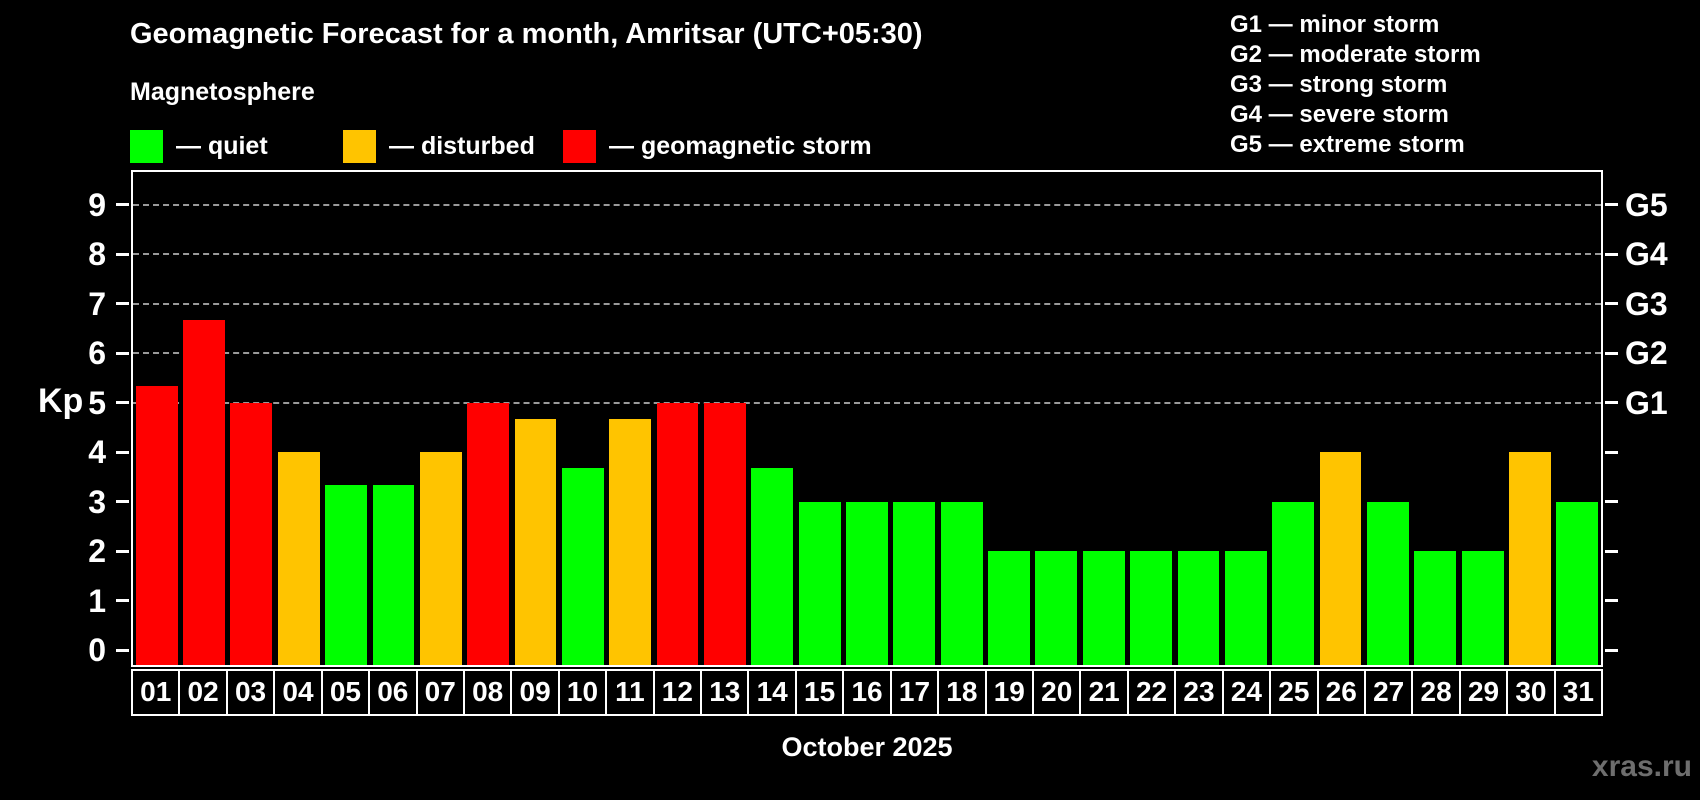 The height and width of the screenshot is (800, 1700). What do you see at coordinates (772, 692) in the screenshot?
I see `day-label-14: 14` at bounding box center [772, 692].